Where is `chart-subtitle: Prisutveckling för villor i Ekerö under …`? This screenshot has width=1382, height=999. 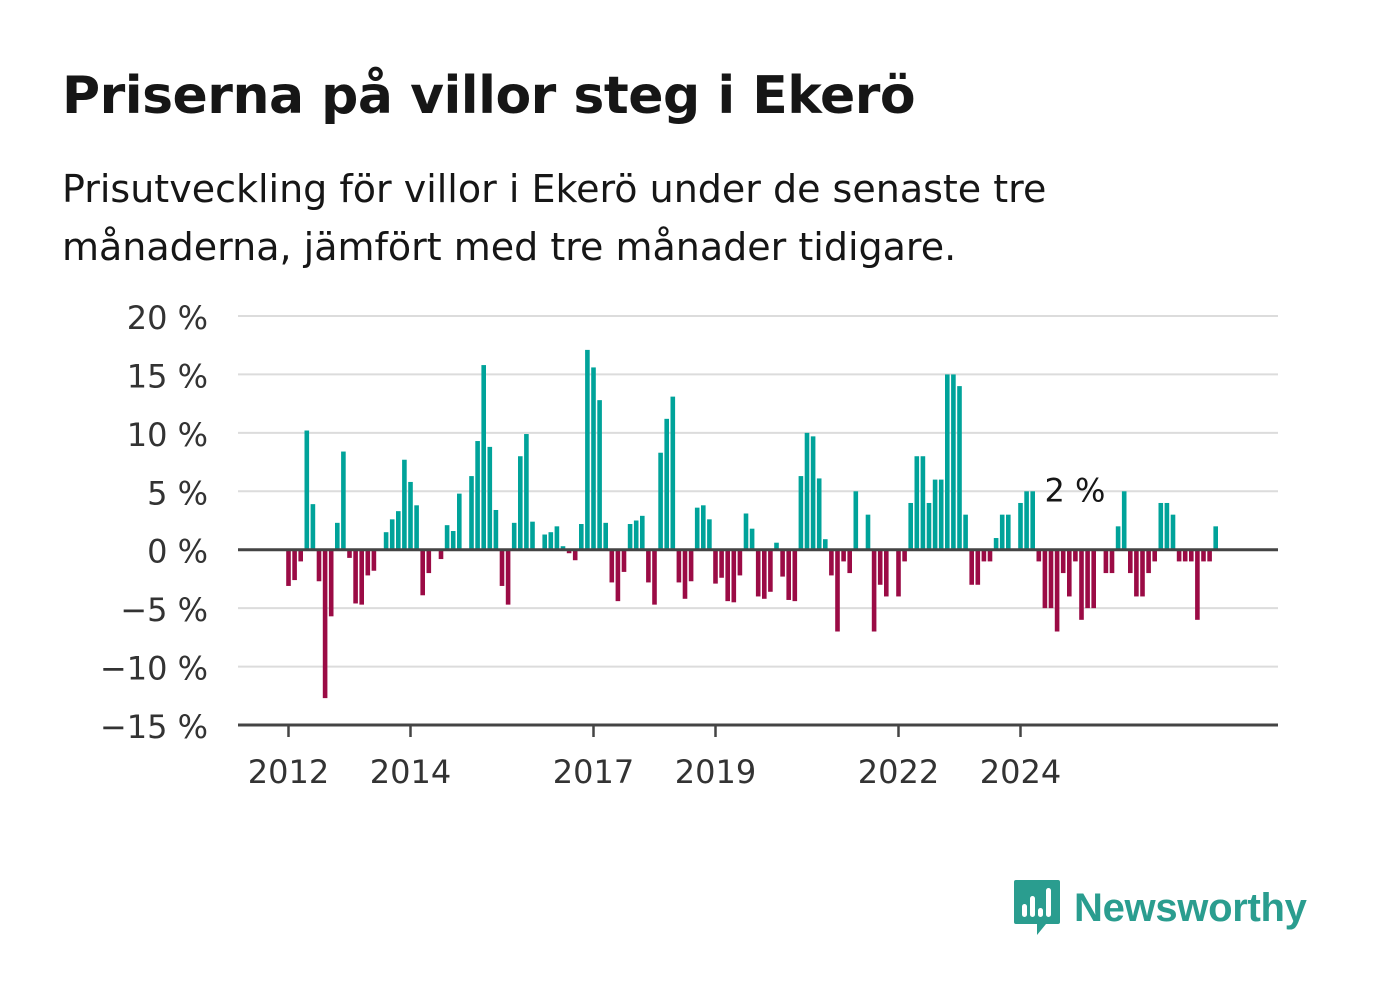 chart-subtitle: Prisutveckling för villor i Ekerö under … is located at coordinates (554, 218).